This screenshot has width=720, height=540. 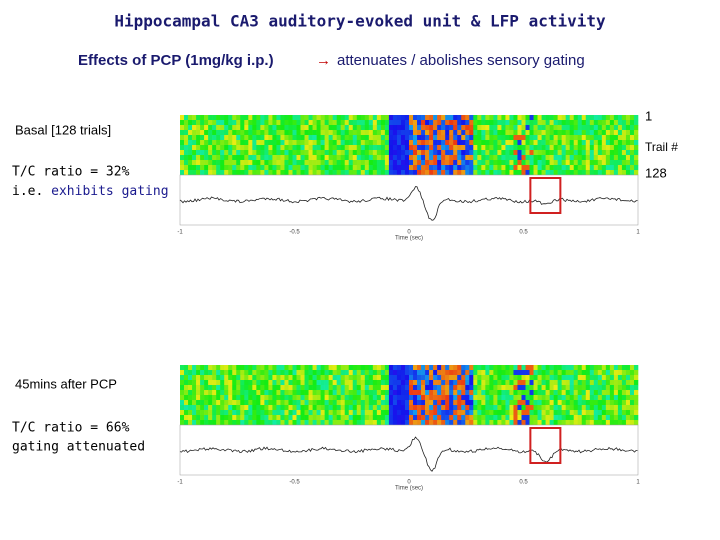 I want to click on x-tick-label: 0.5, so click(x=523, y=233).